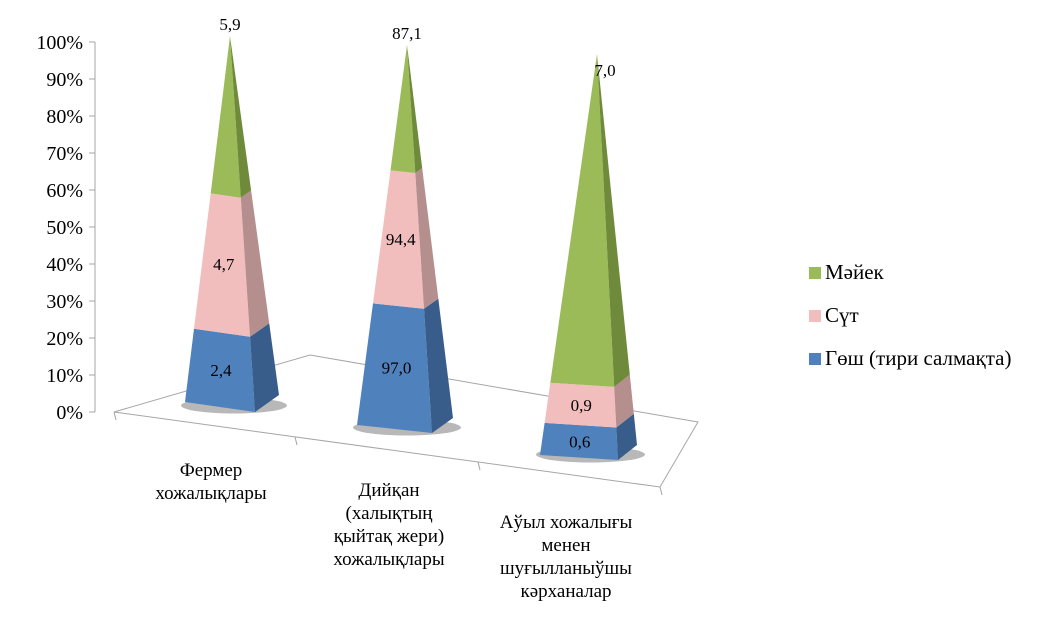 The width and height of the screenshot is (1063, 617). I want to click on category-label: Фермер хожалықлары, so click(210, 482).